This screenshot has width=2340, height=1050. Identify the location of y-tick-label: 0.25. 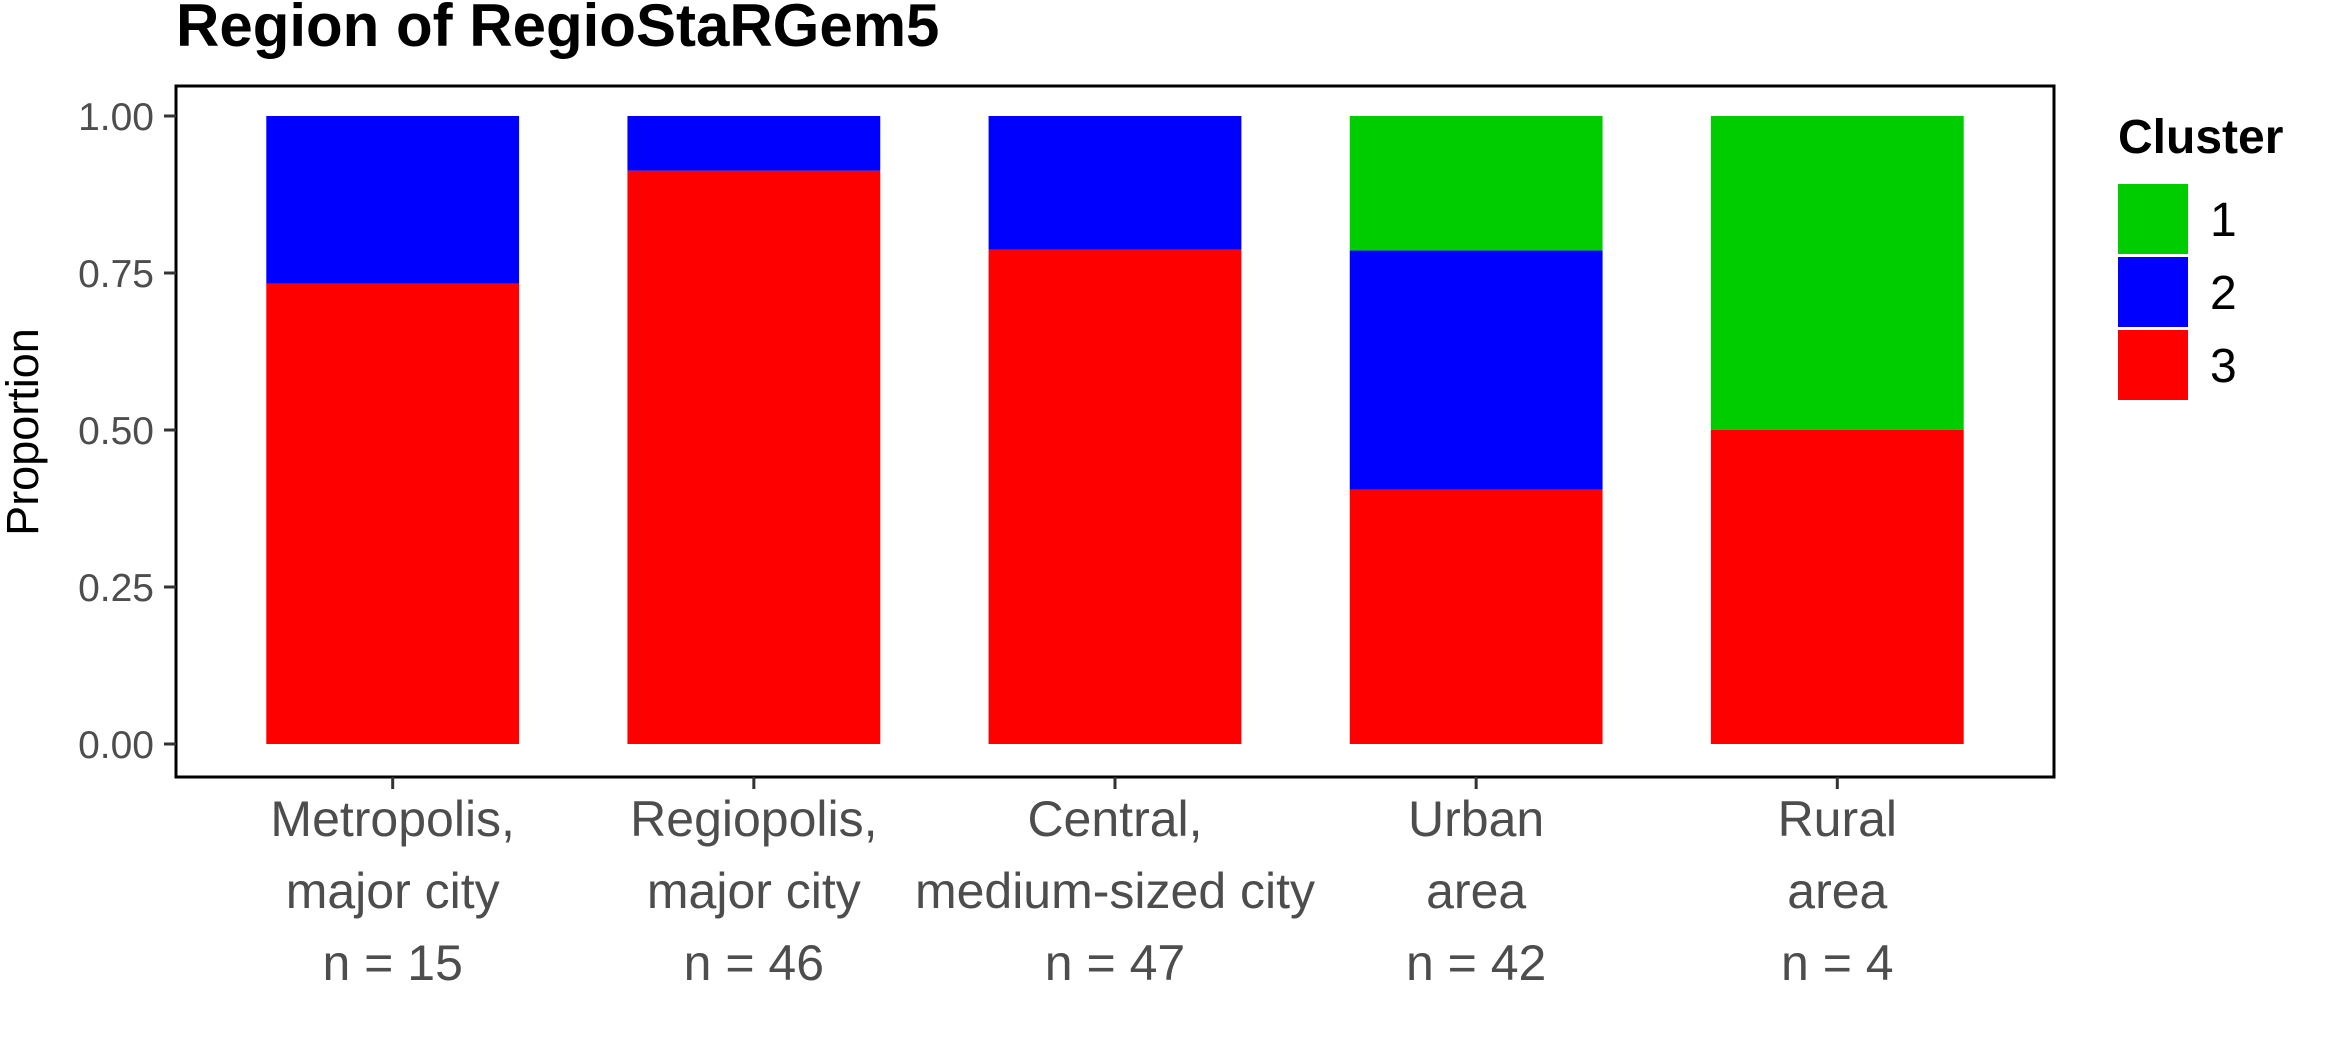
(116, 588).